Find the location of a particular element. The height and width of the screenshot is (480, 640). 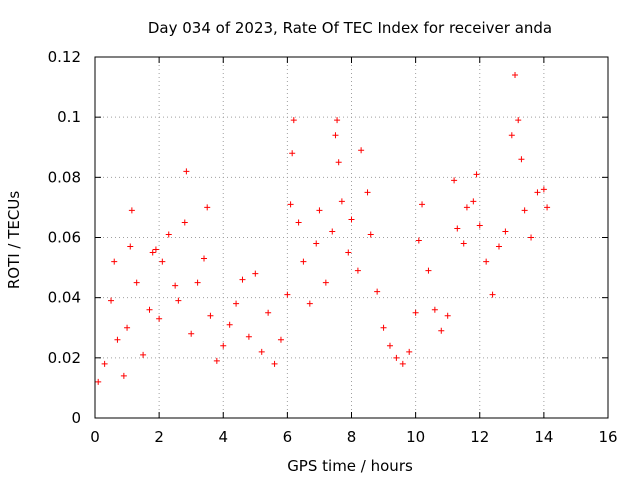

y-tick-label: 0.06 is located at coordinates (64, 238).